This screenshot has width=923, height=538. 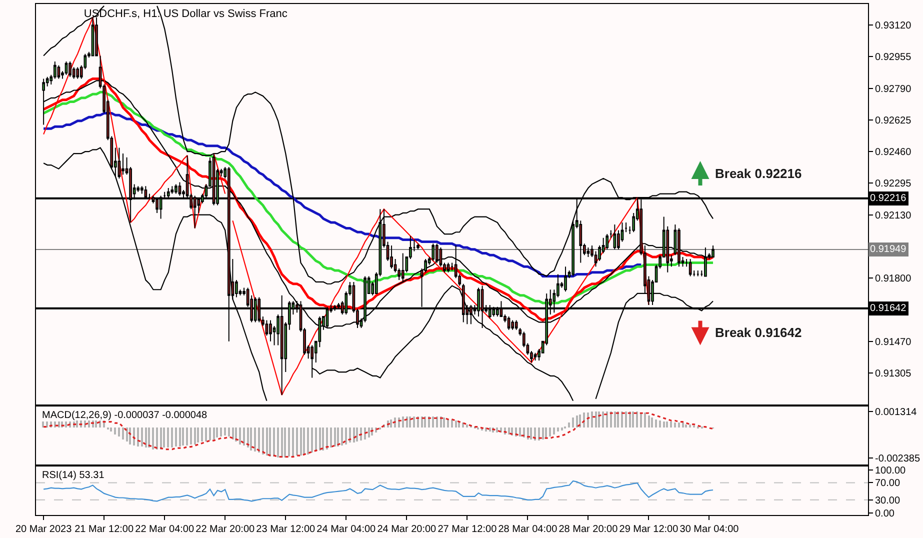 I want to click on x-tick-label: 23 Mar 12:00, so click(x=286, y=529).